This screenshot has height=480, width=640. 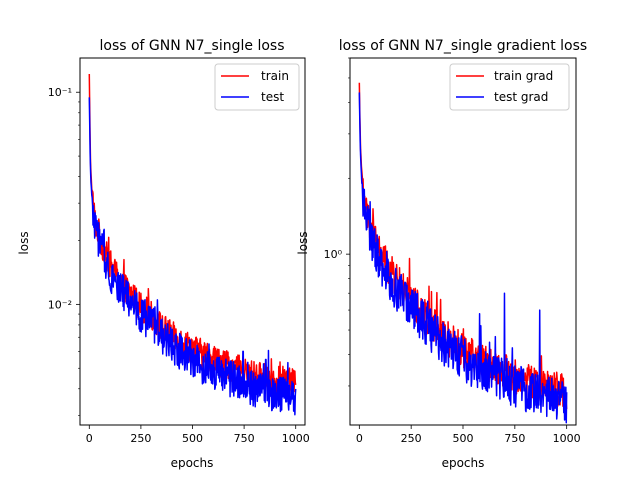 I want to click on left-x-ticks: 0 250 500 750 1000, so click(x=198, y=435).